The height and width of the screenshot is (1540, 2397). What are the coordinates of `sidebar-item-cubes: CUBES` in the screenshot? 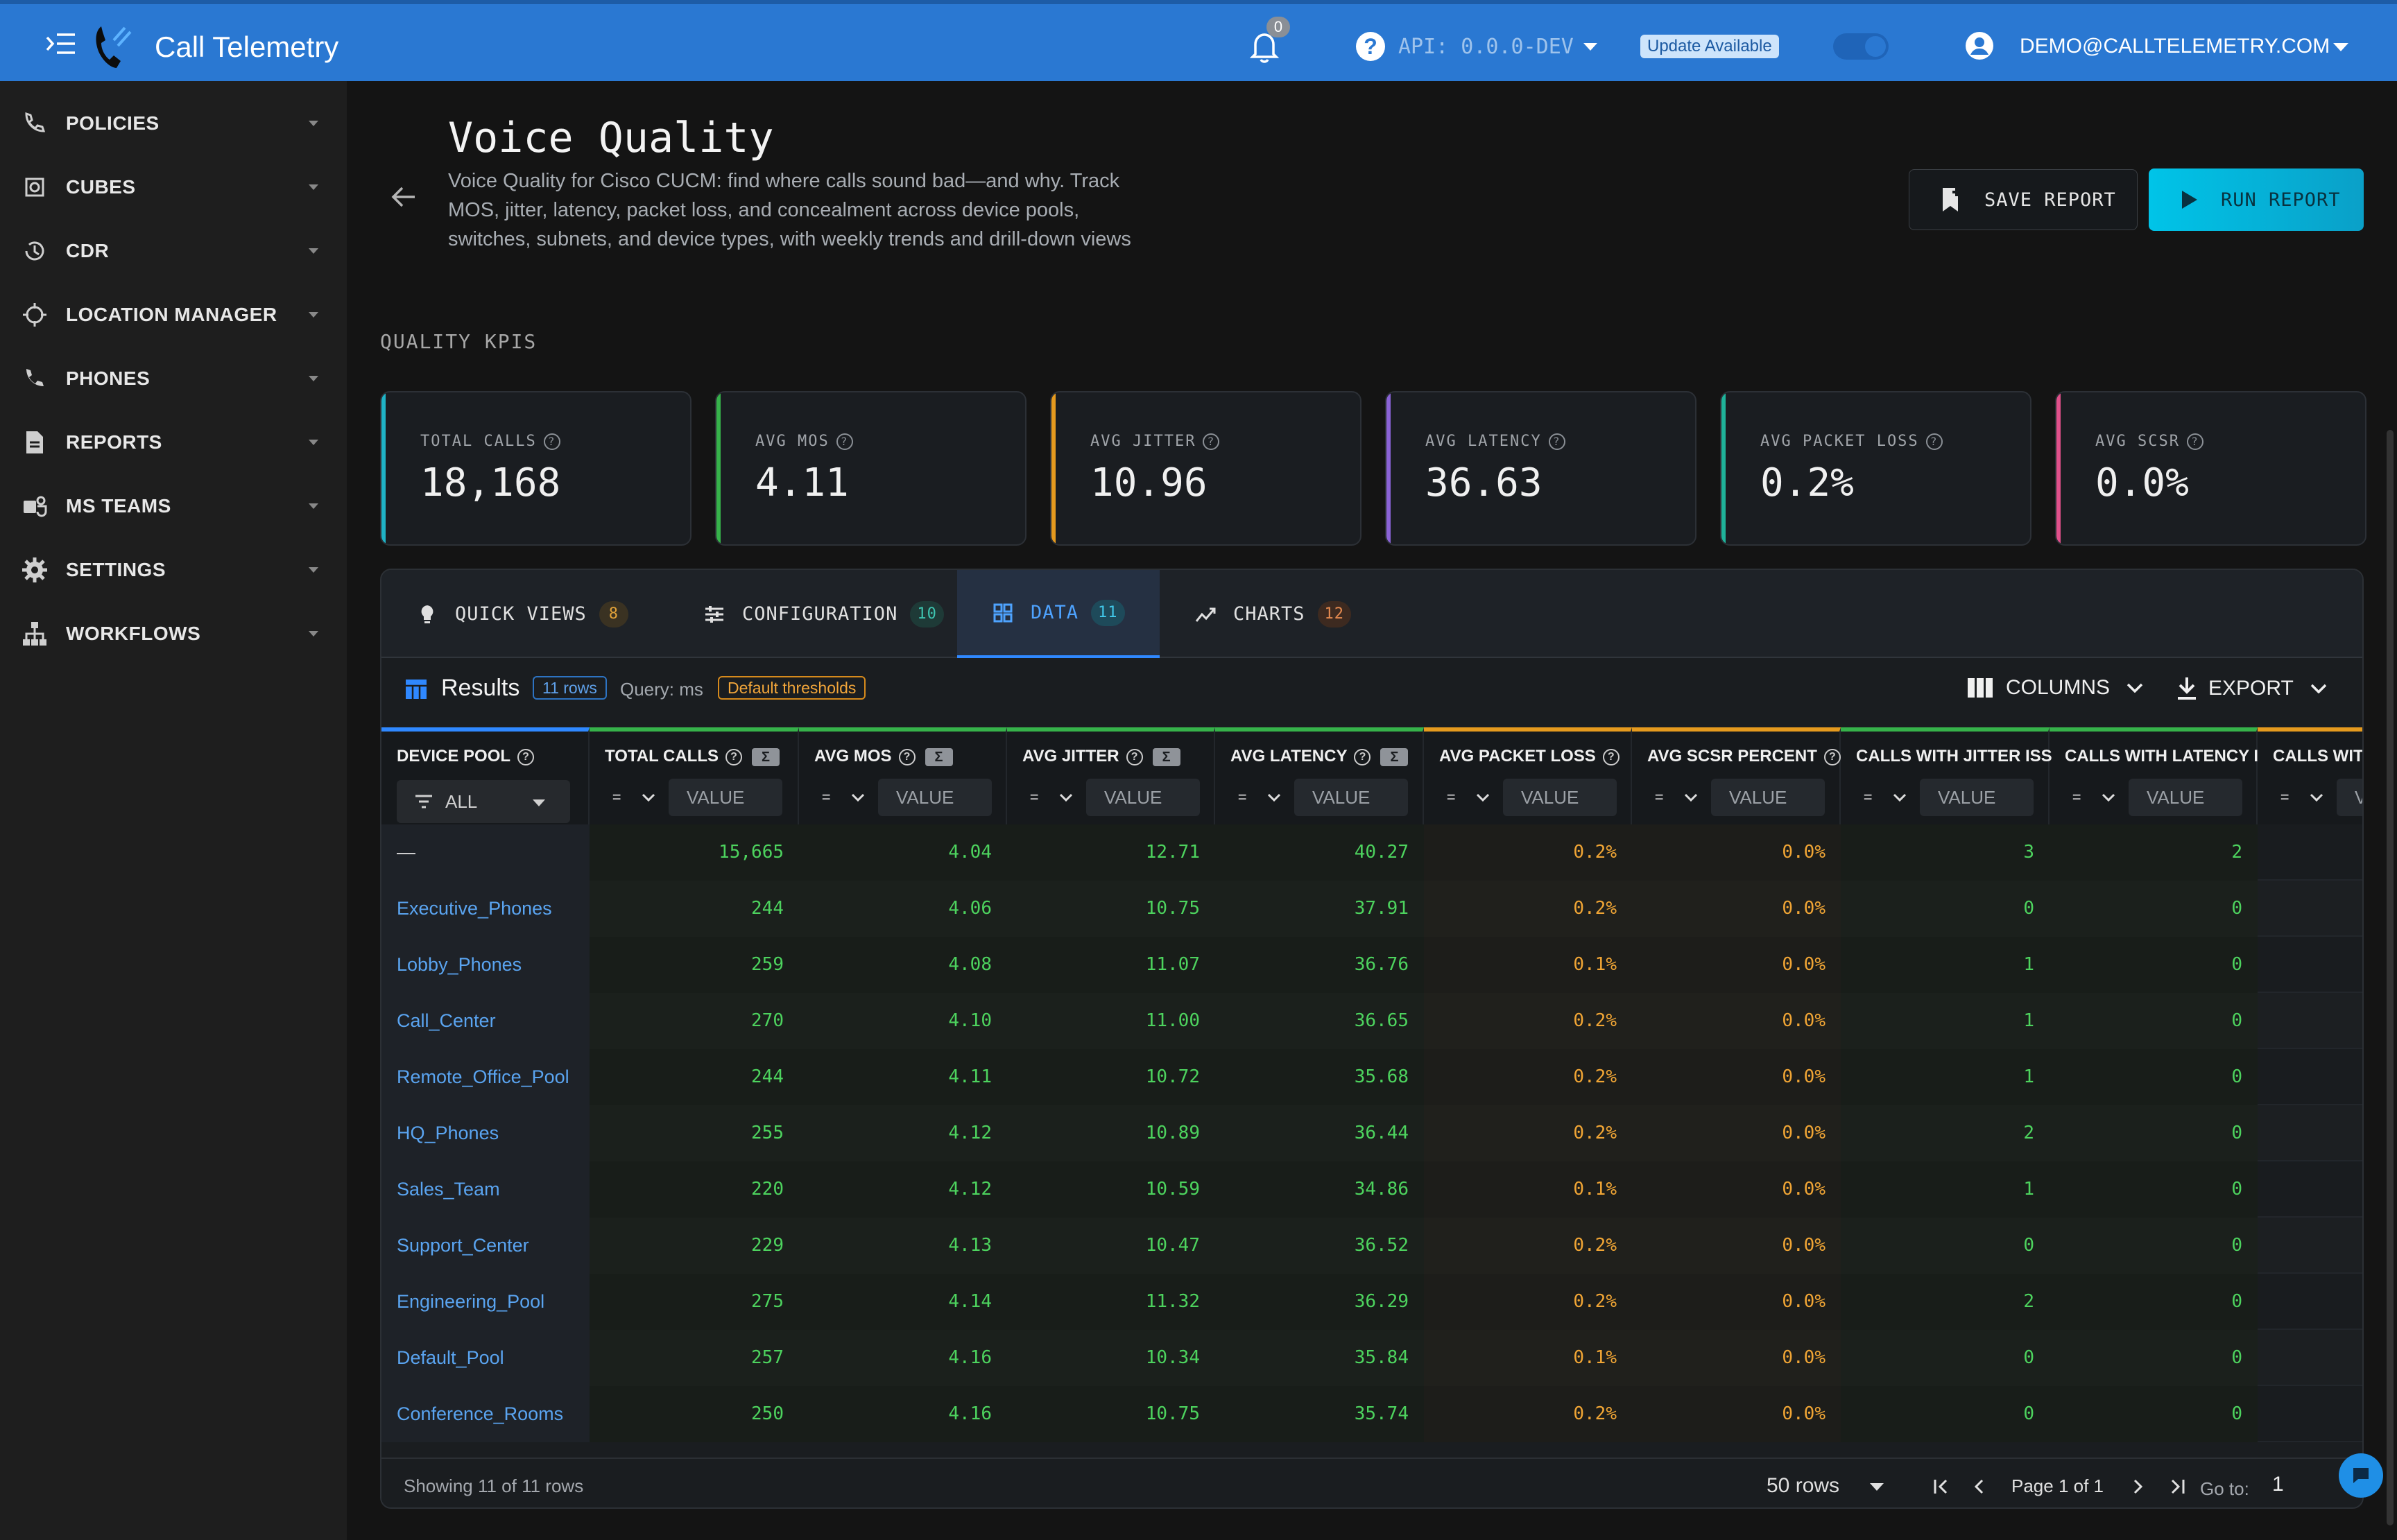 It's located at (173, 187).